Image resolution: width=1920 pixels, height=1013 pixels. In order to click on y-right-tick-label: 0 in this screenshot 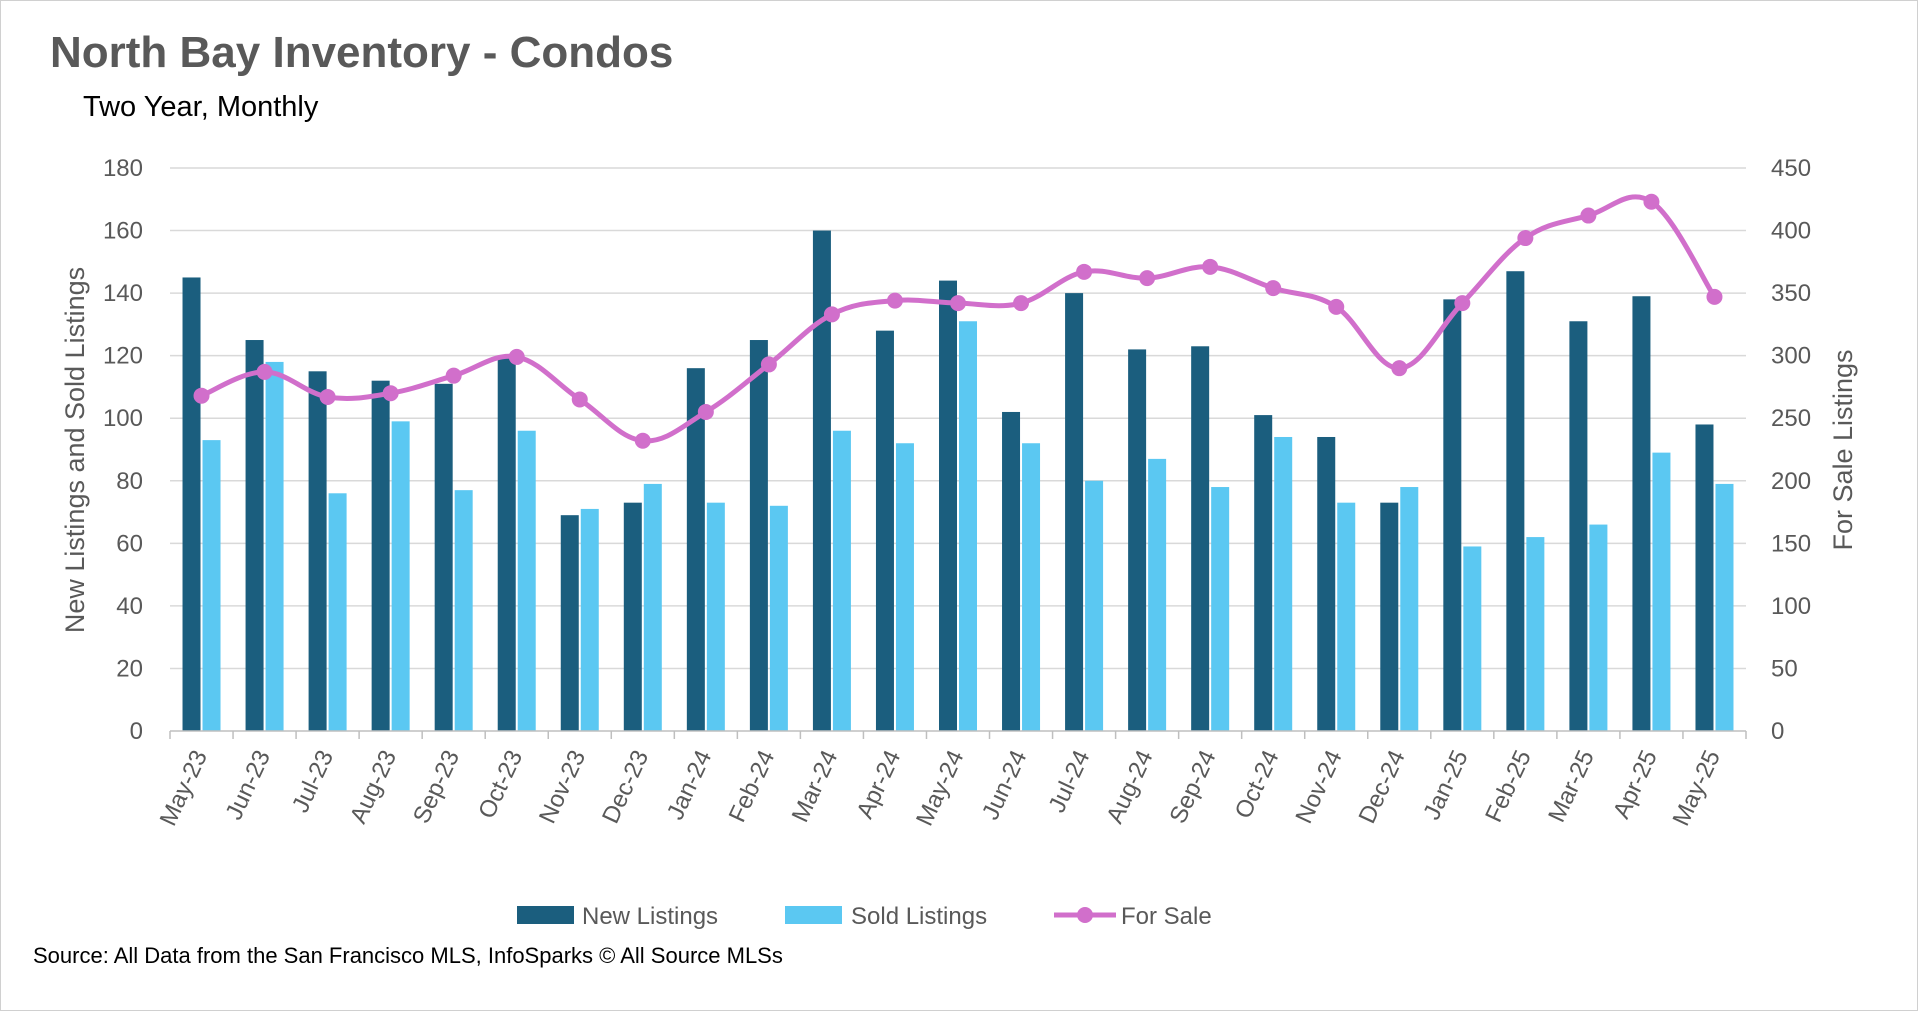, I will do `click(1777, 731)`.